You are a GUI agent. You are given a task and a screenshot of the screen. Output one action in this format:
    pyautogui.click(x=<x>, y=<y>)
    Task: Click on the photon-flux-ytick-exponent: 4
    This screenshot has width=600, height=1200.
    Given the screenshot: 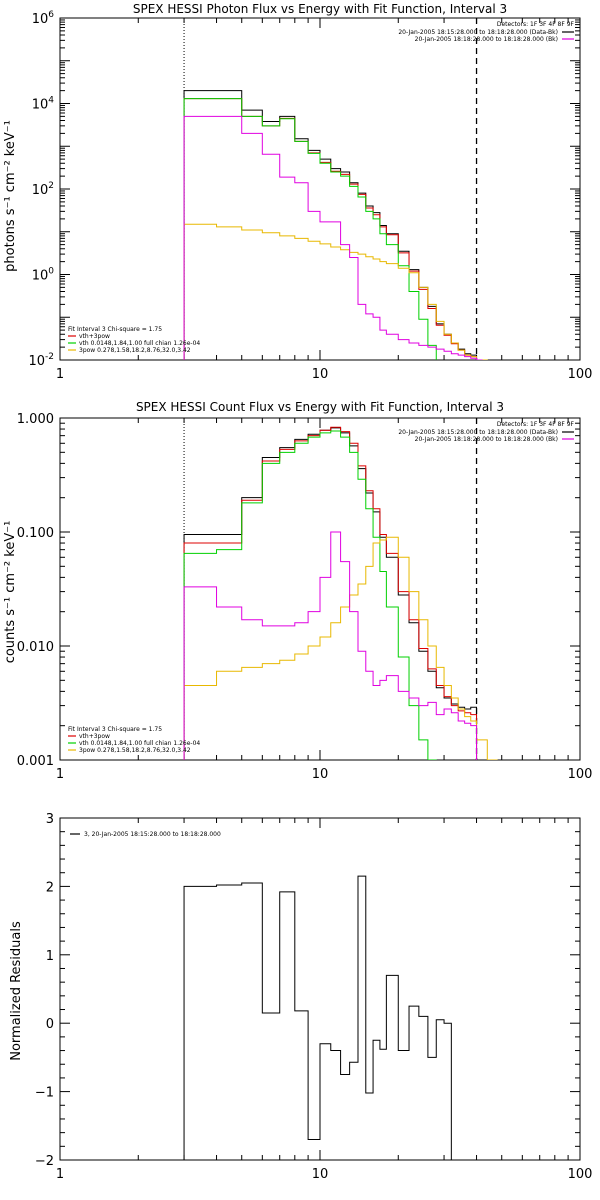 What is the action you would take?
    pyautogui.click(x=51, y=101)
    